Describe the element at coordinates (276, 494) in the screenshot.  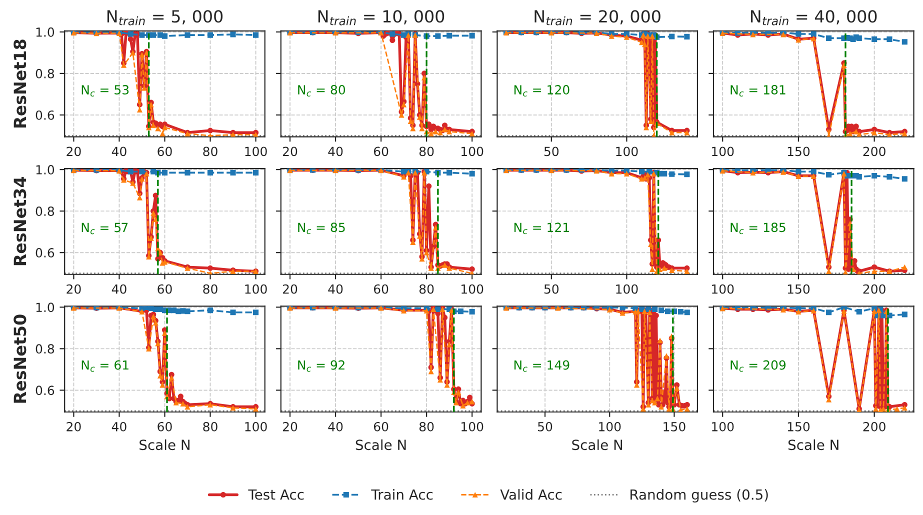
I see `legend-label: Test Acc` at that location.